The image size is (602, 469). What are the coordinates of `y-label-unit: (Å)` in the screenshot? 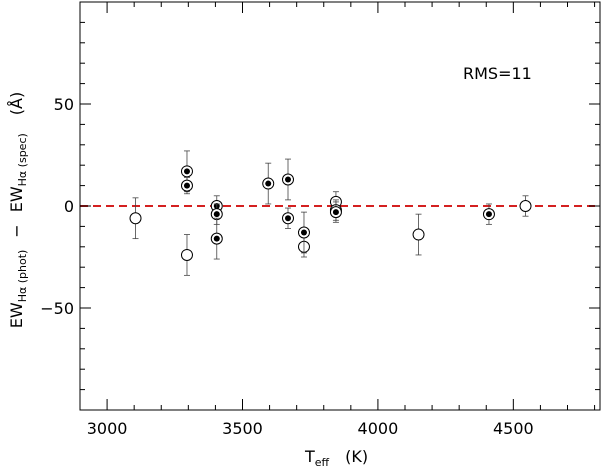 It's located at (16, 103).